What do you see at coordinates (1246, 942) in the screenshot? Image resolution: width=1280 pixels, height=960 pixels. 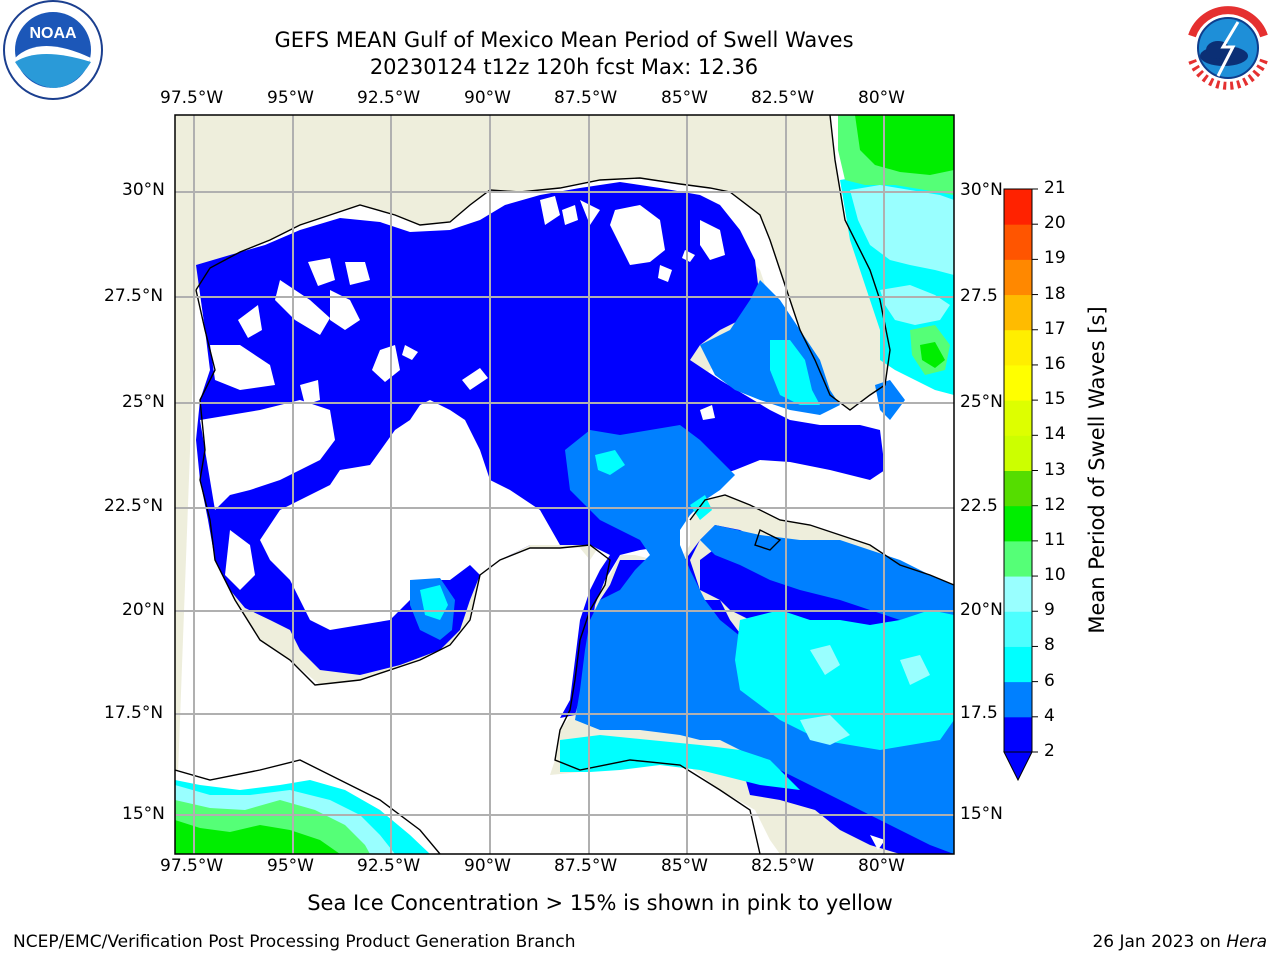 I see `footer-host: Hera` at bounding box center [1246, 942].